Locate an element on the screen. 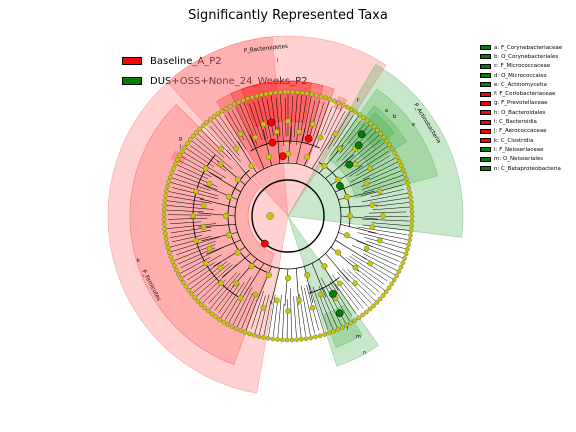 The width and height of the screenshot is (576, 432). taxa-key-label: e: C_Actinomycetia is located at coordinates (520, 84).